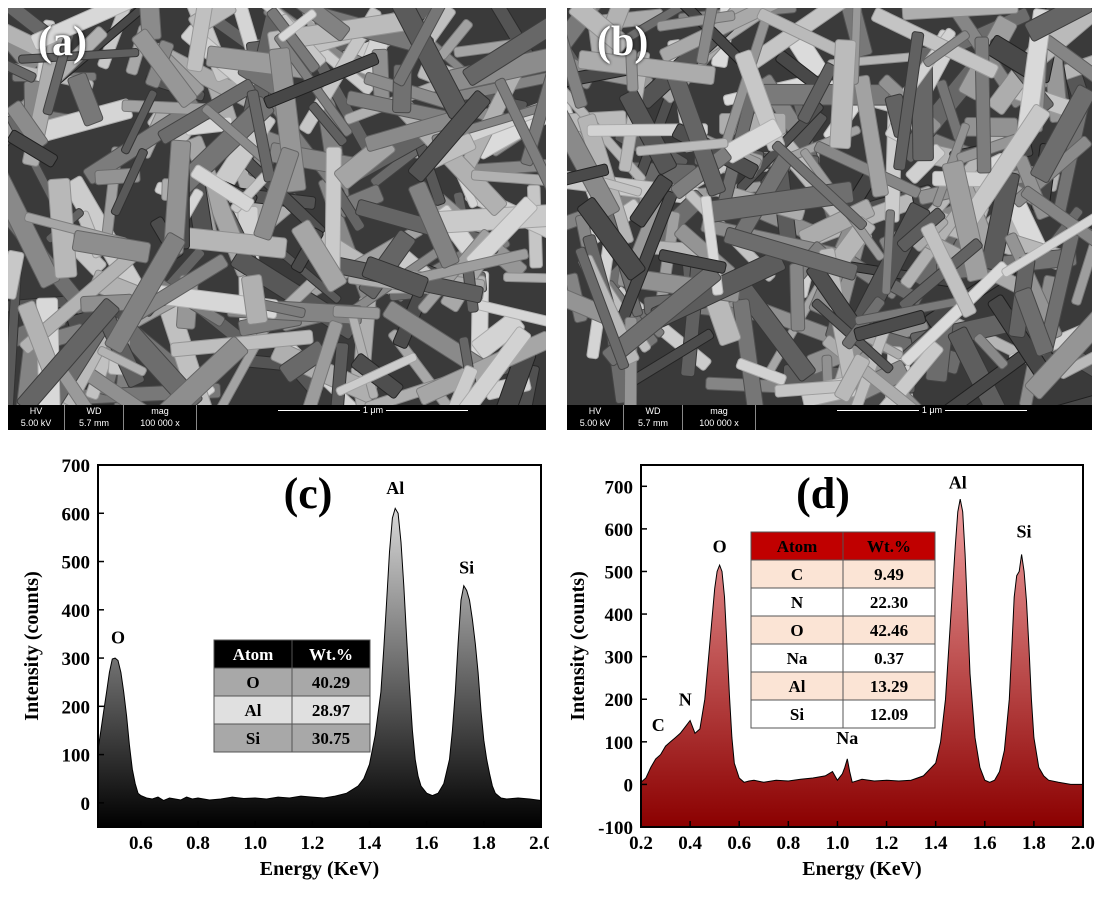 The image size is (1098, 902). I want to click on panel-label: (d), so click(823, 493).